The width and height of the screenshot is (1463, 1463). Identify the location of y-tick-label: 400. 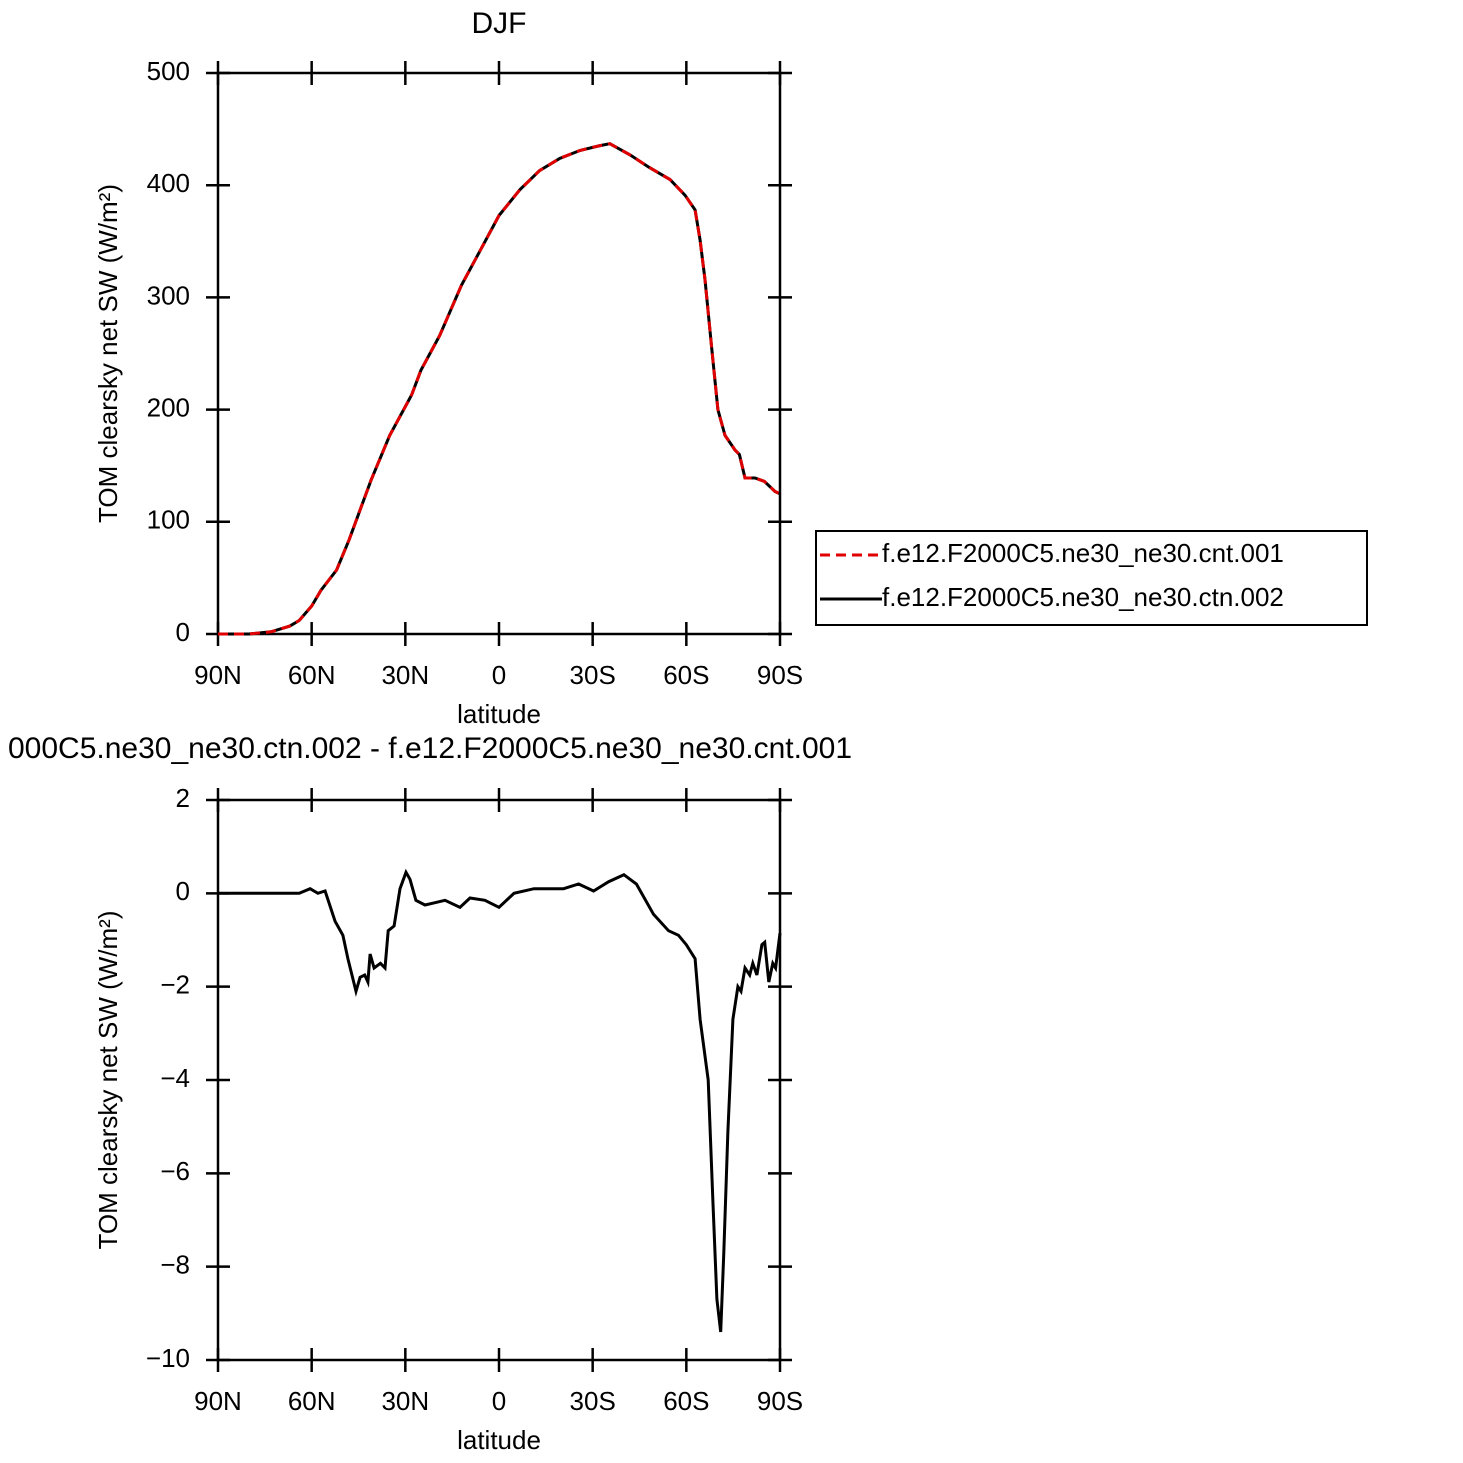
(168, 183).